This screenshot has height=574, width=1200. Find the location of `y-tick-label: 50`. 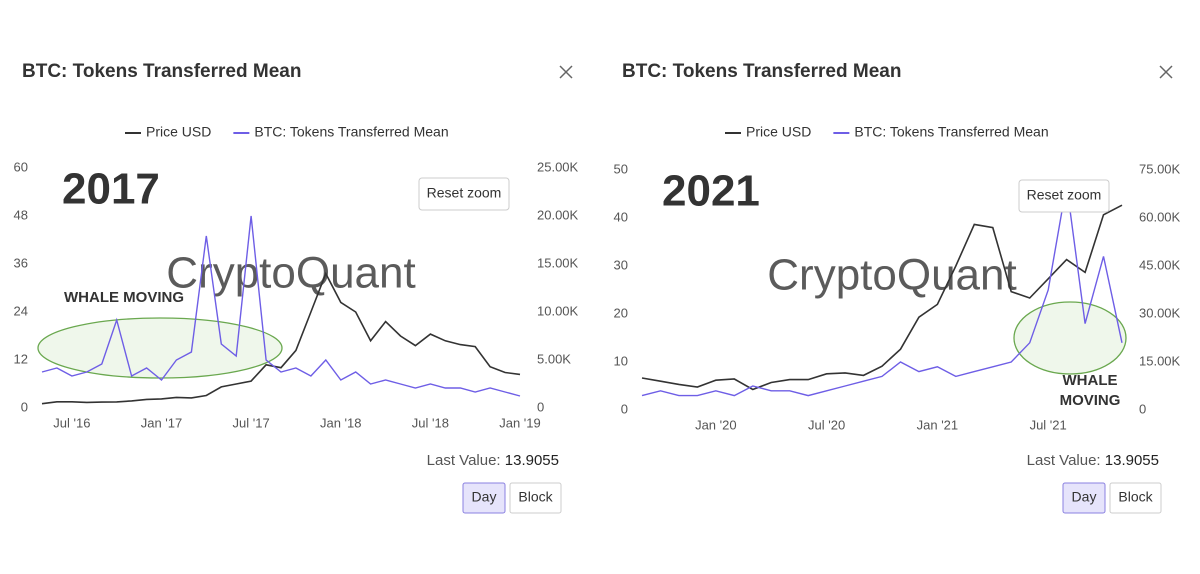

y-tick-label: 50 is located at coordinates (621, 168).